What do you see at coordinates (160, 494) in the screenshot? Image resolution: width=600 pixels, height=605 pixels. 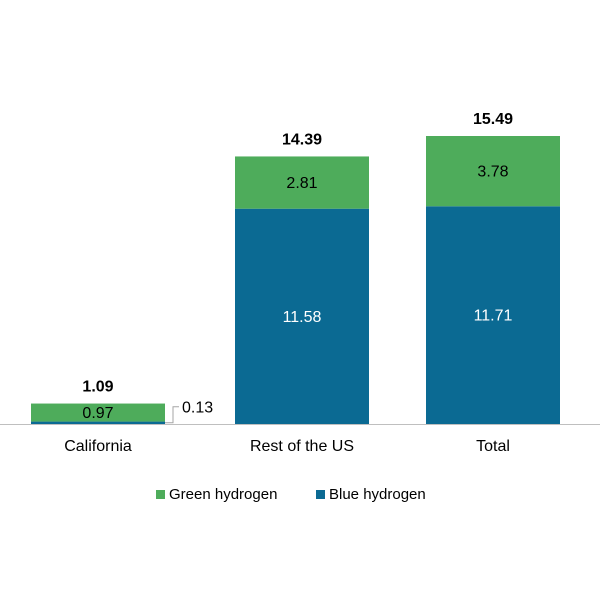 I see `legend-swatch-green-hydrogen` at bounding box center [160, 494].